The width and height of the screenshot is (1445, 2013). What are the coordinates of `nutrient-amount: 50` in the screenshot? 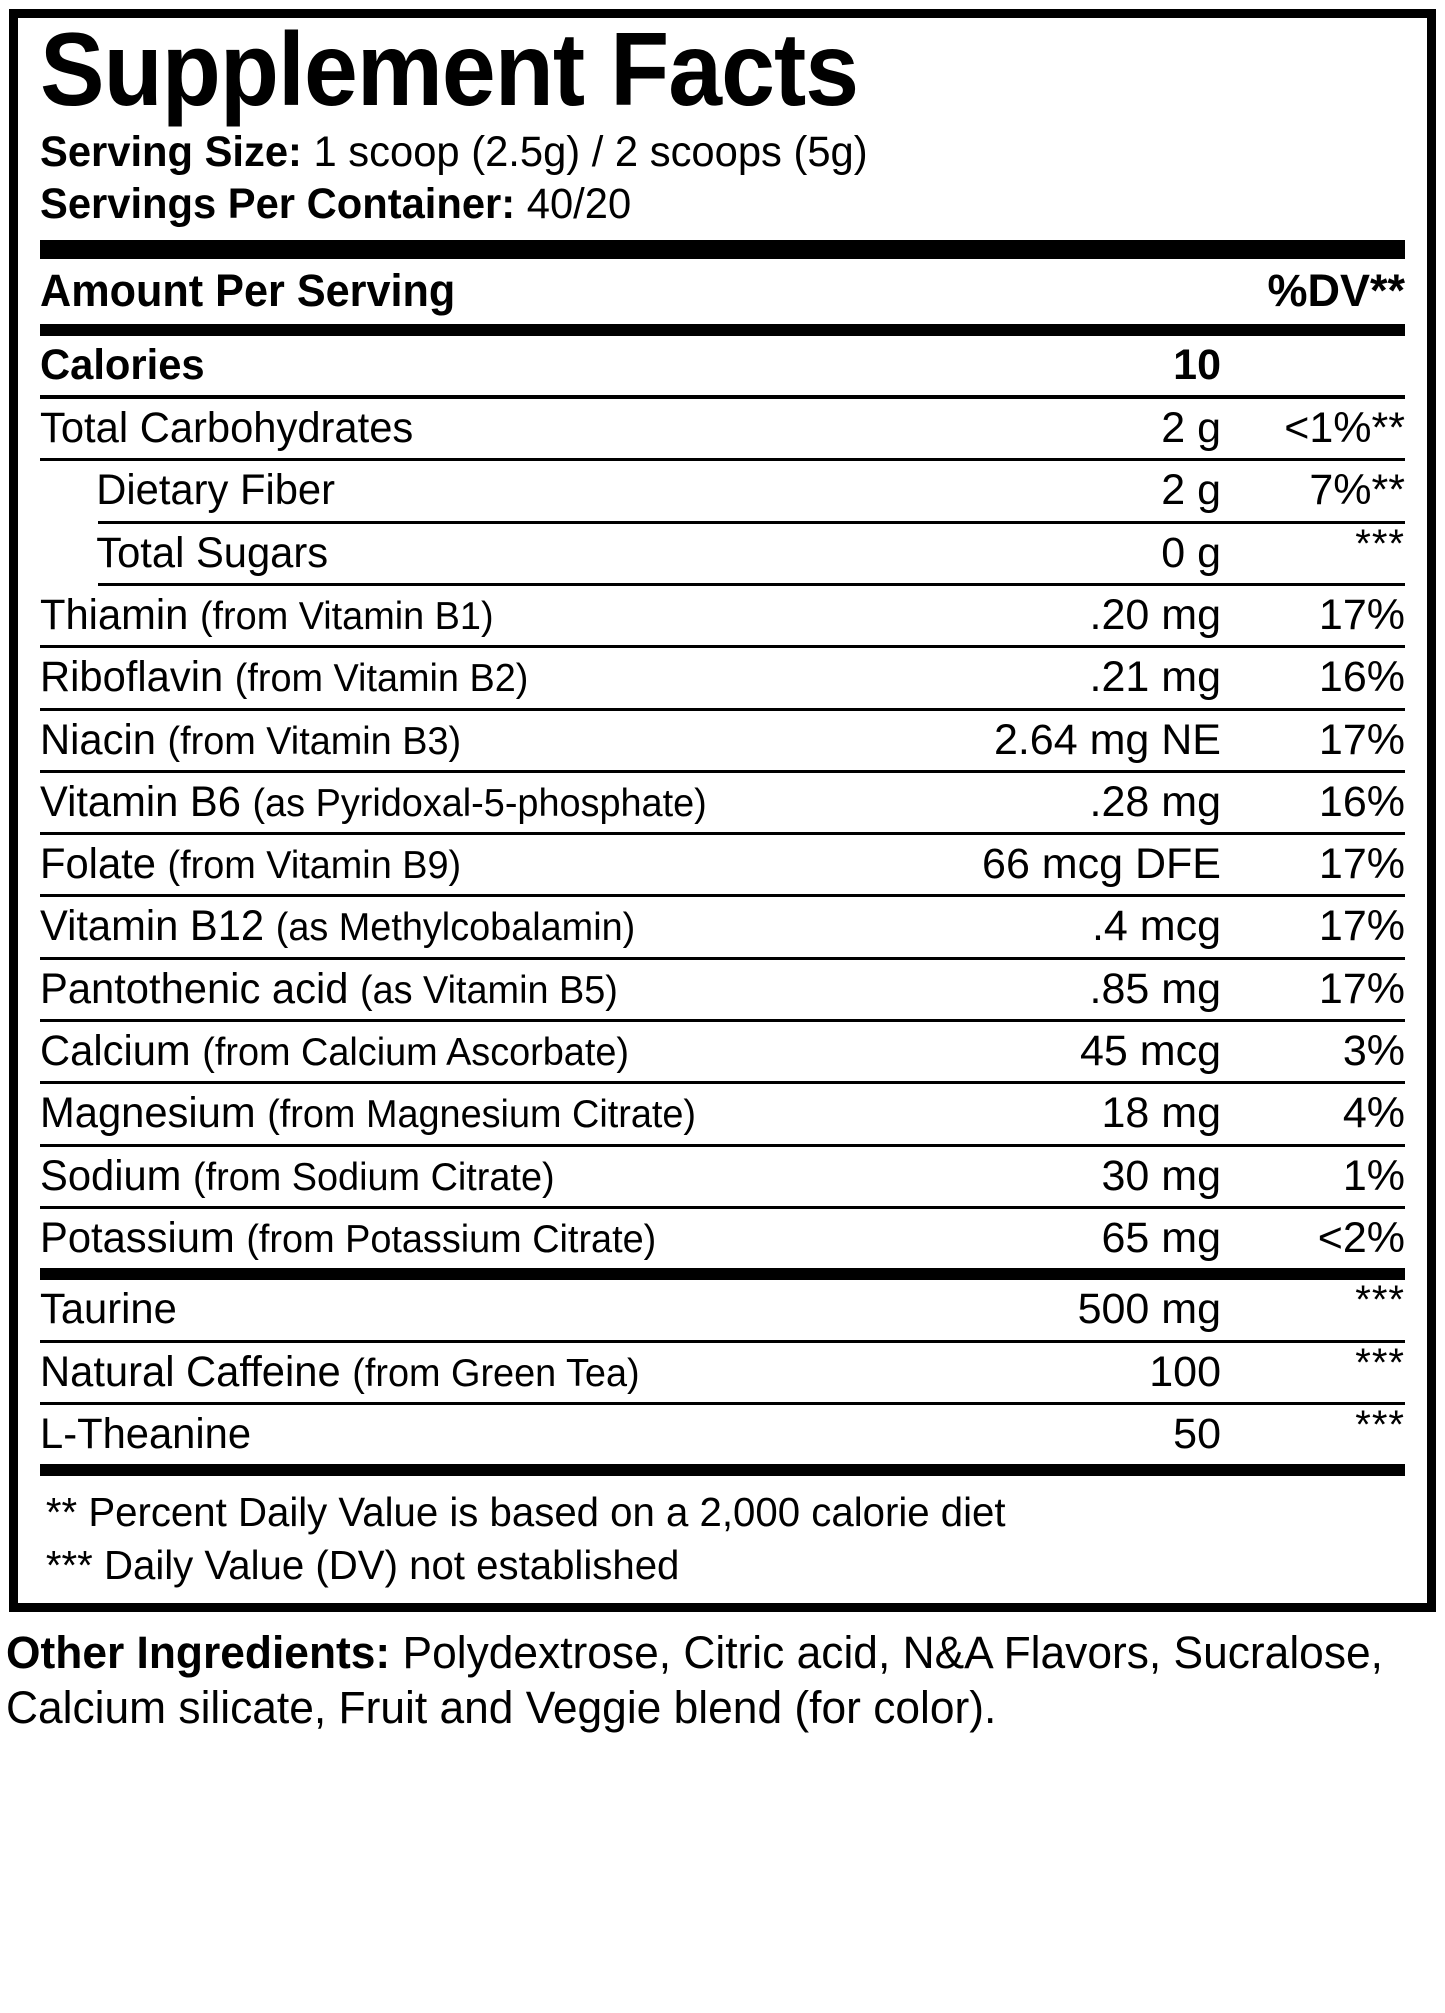 It's located at (1197, 1433).